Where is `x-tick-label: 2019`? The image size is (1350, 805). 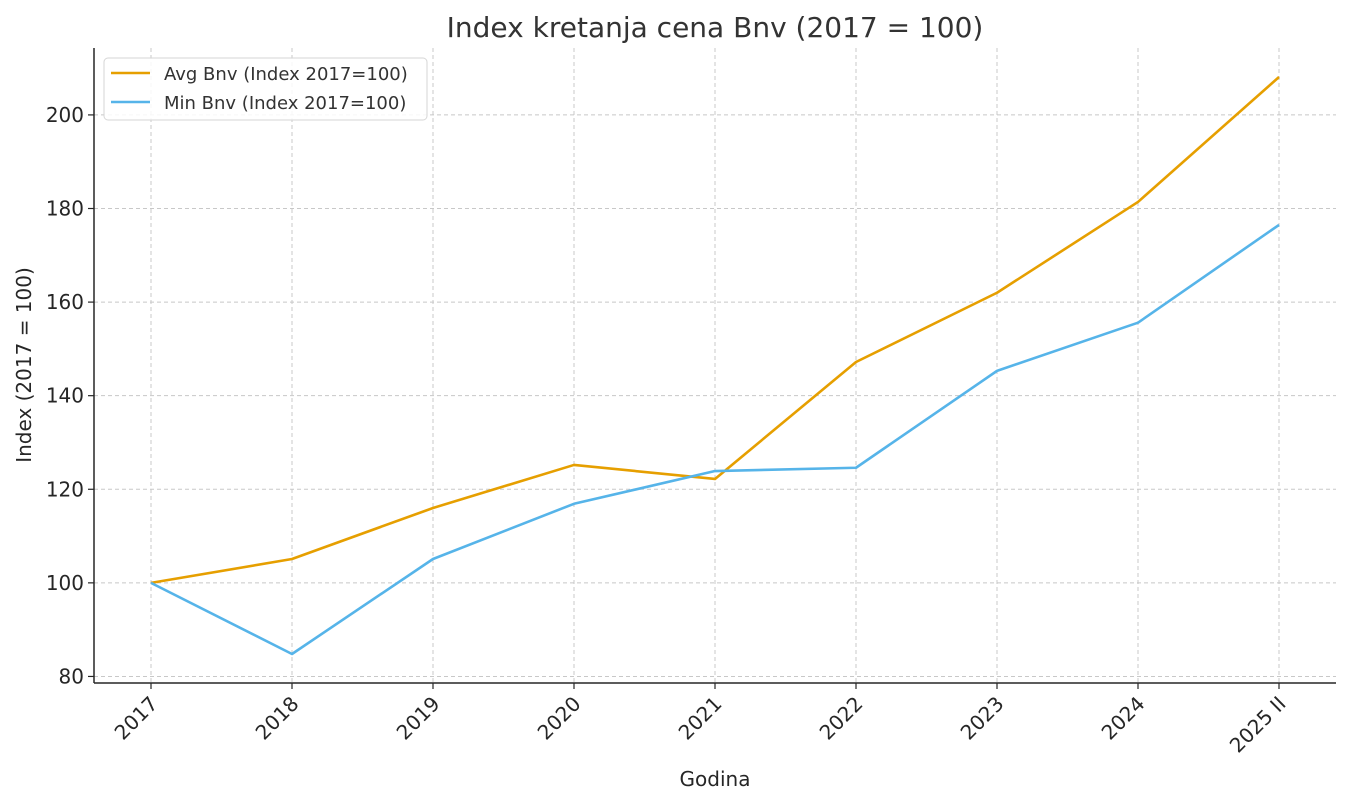
x-tick-label: 2019 is located at coordinates (418, 718).